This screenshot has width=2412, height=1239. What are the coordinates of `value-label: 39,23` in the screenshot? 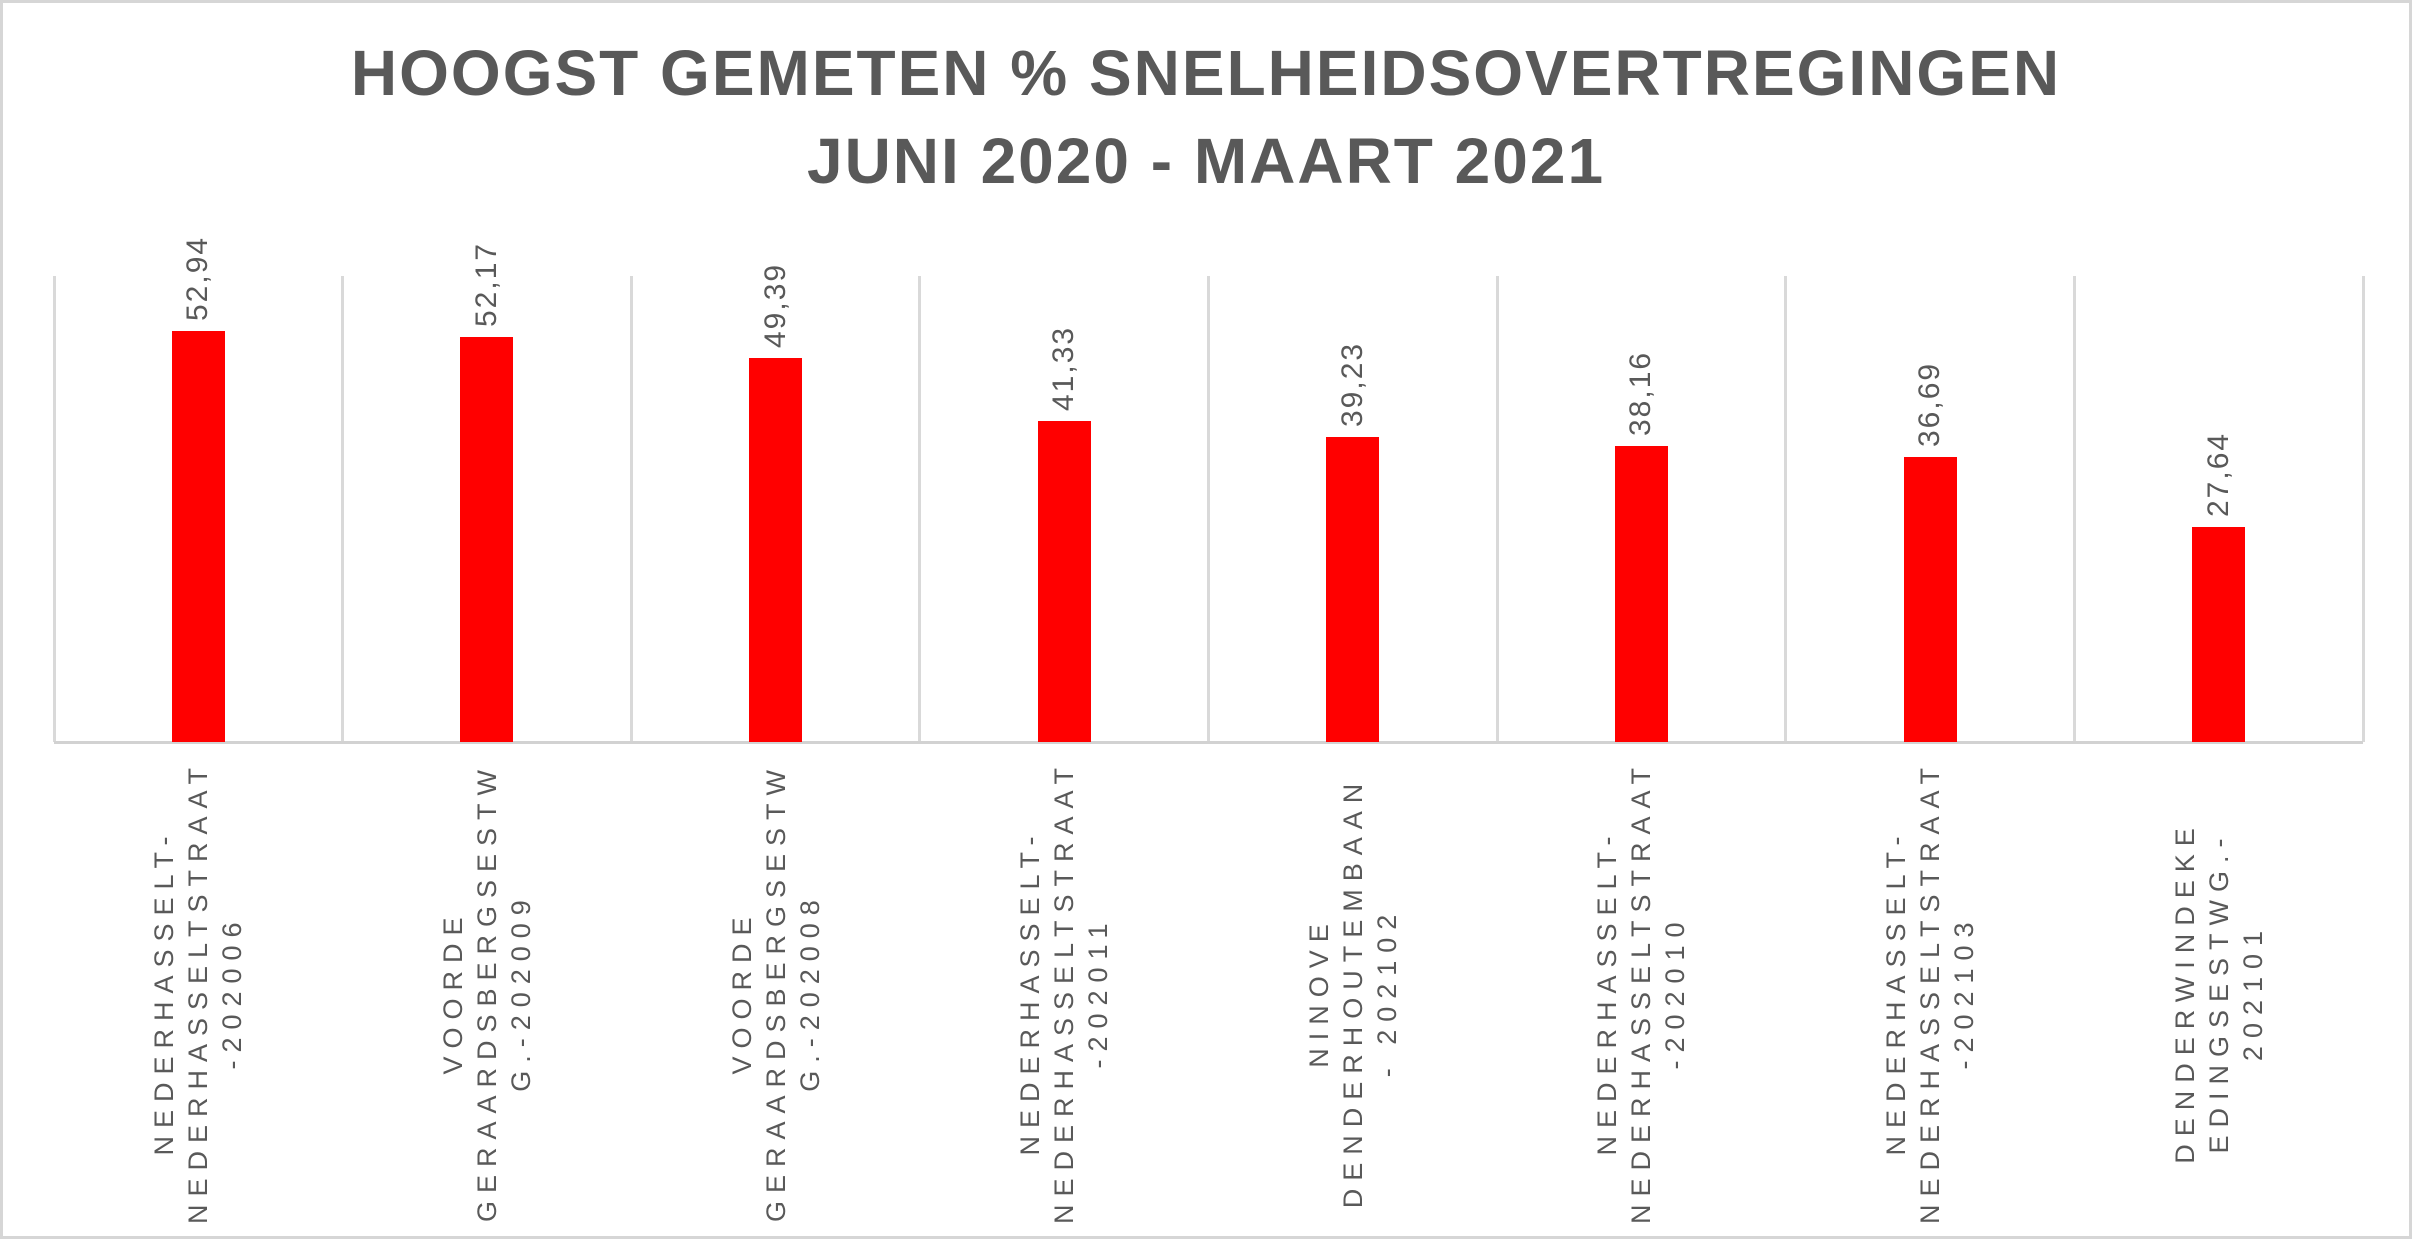 It's located at (1352, 385).